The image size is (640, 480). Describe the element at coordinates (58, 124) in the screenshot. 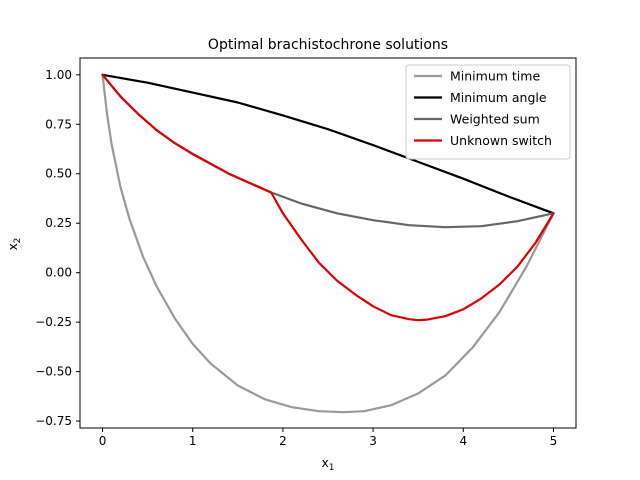

I see `y-tick-label: 0.75` at that location.